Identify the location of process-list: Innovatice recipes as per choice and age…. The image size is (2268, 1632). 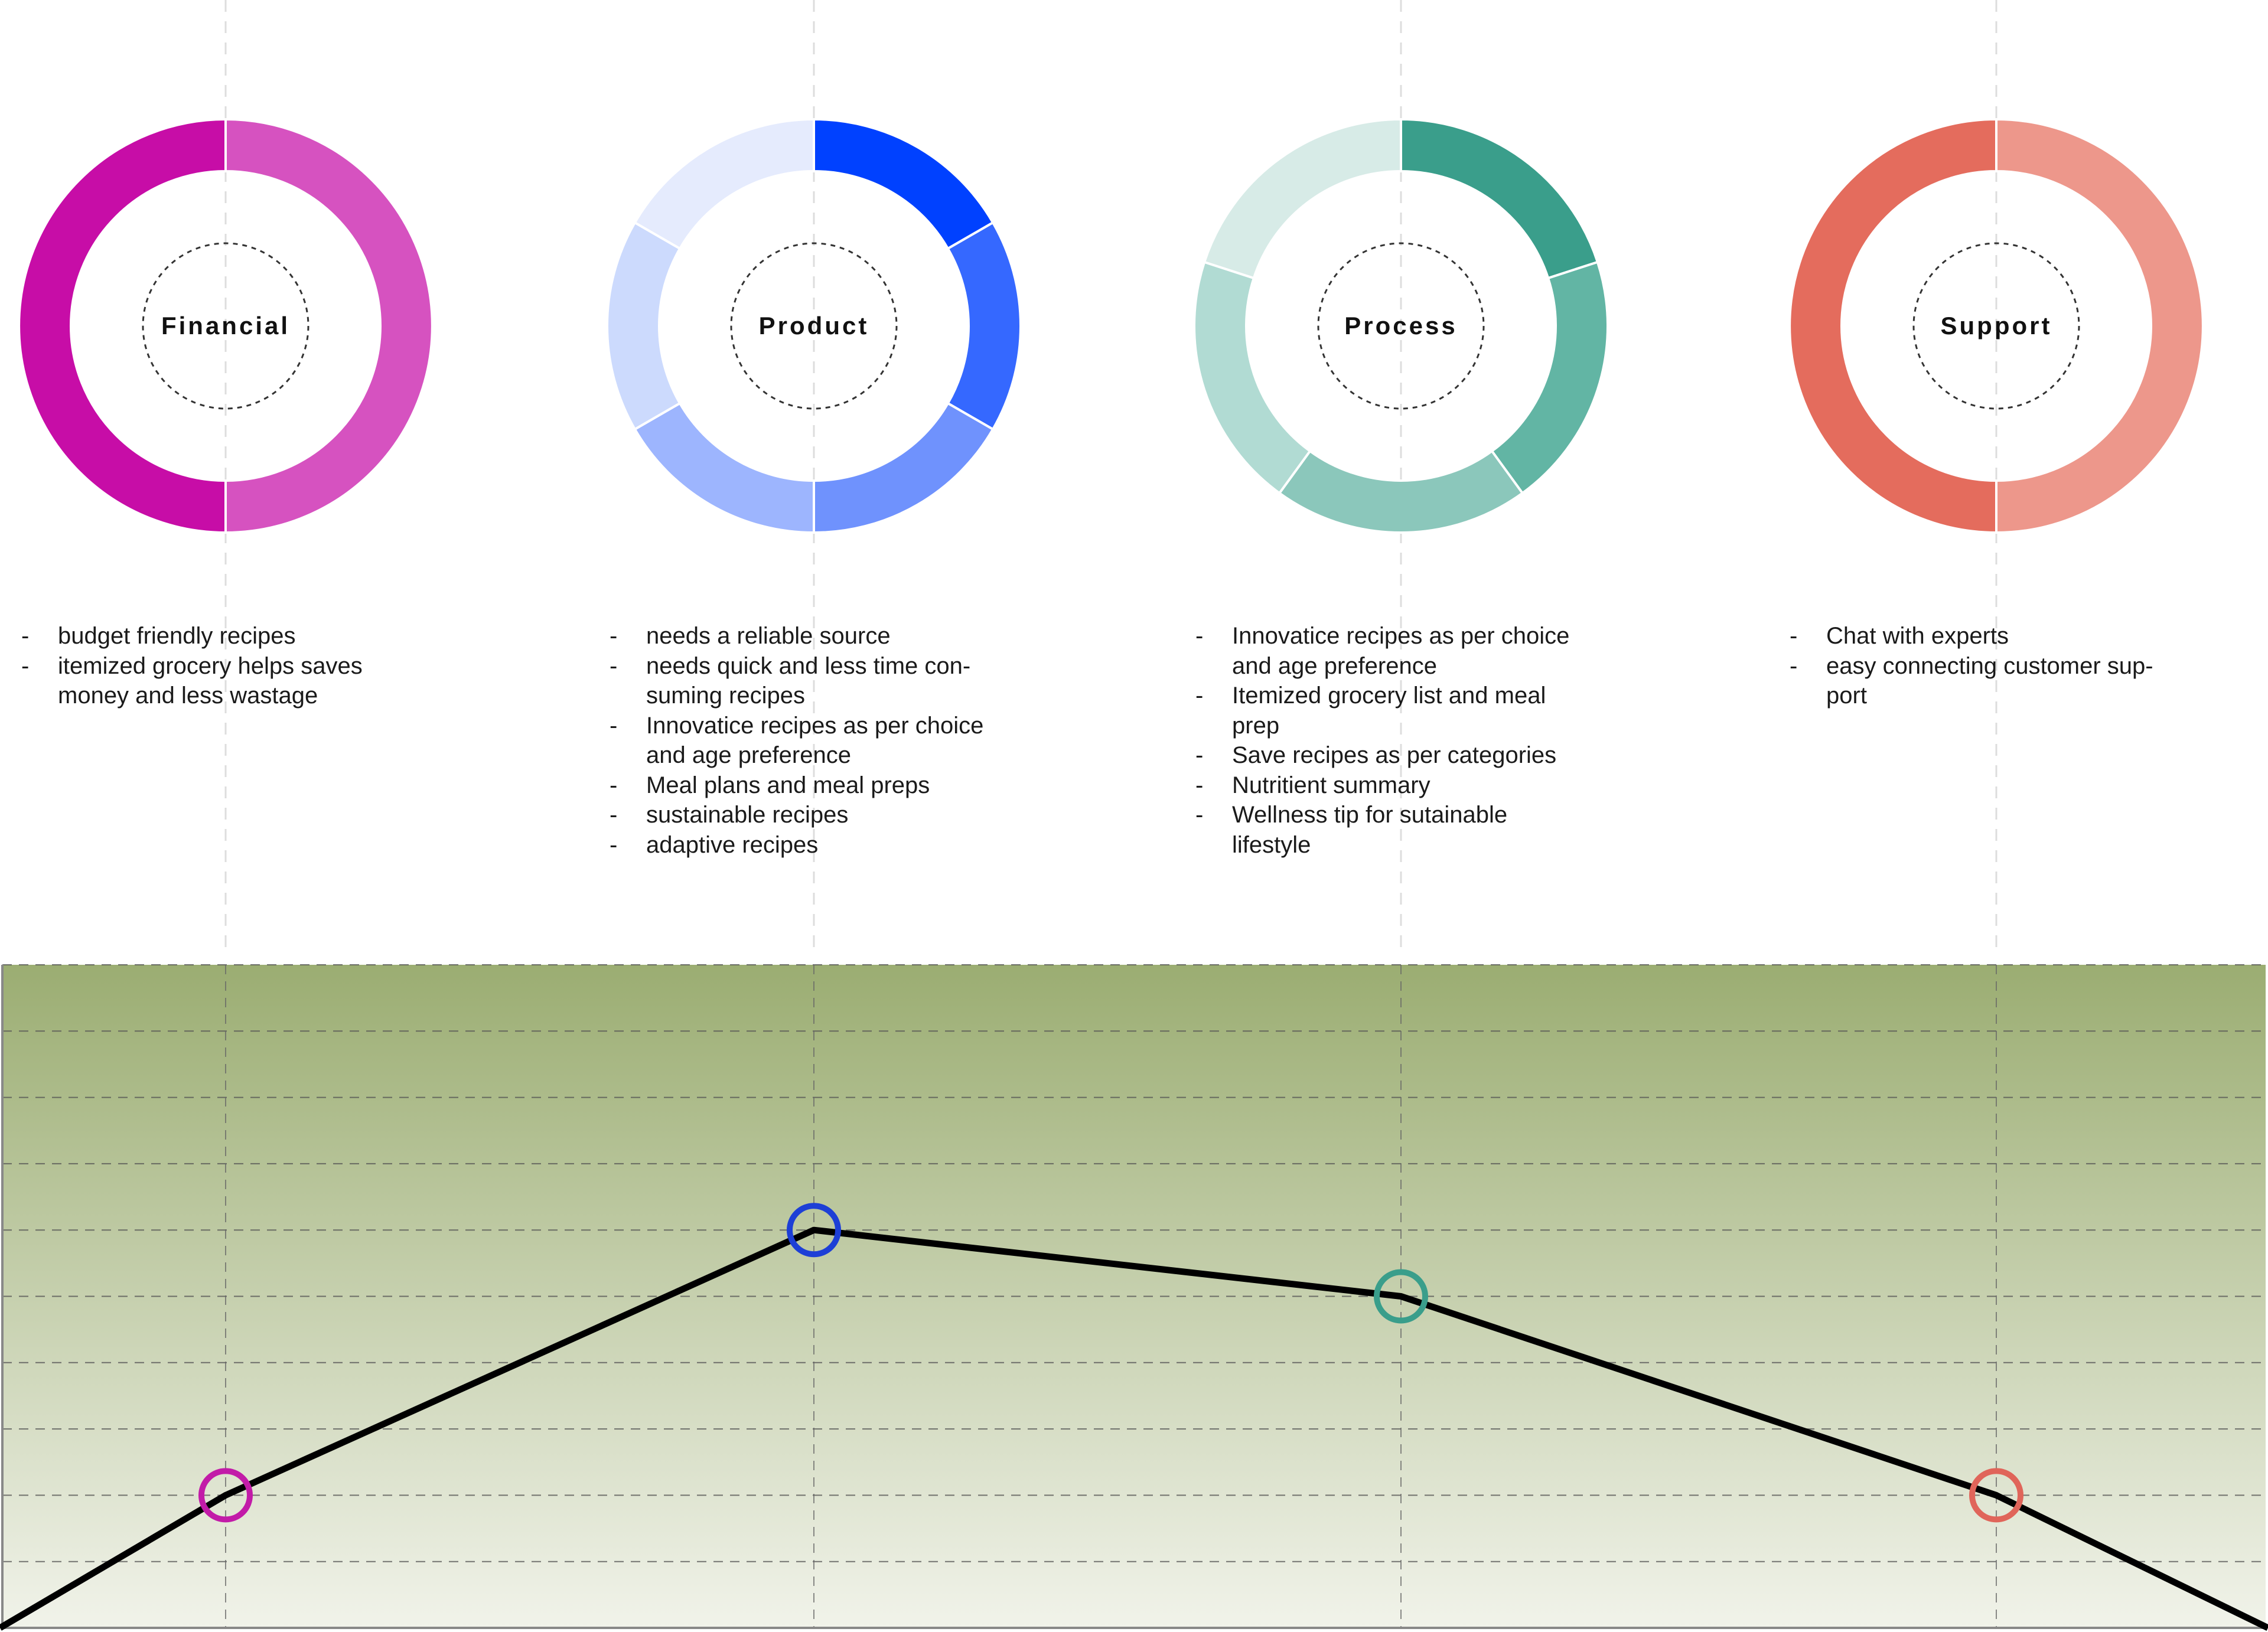
(1467, 740).